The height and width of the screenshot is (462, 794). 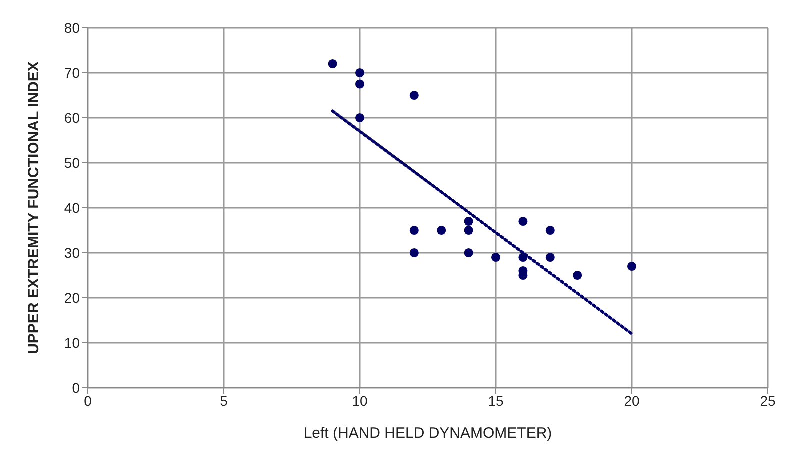 What do you see at coordinates (72, 208) in the screenshot?
I see `y-tick-label: 40` at bounding box center [72, 208].